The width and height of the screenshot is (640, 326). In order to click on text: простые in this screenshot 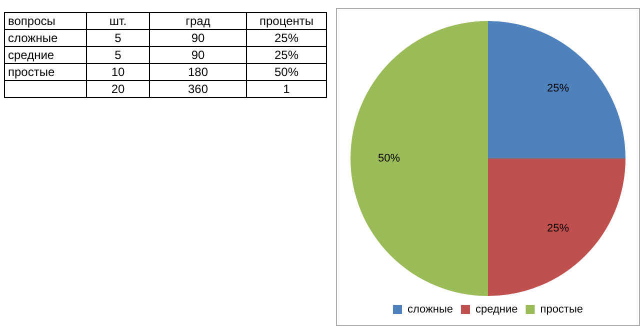, I will do `click(45, 72)`.